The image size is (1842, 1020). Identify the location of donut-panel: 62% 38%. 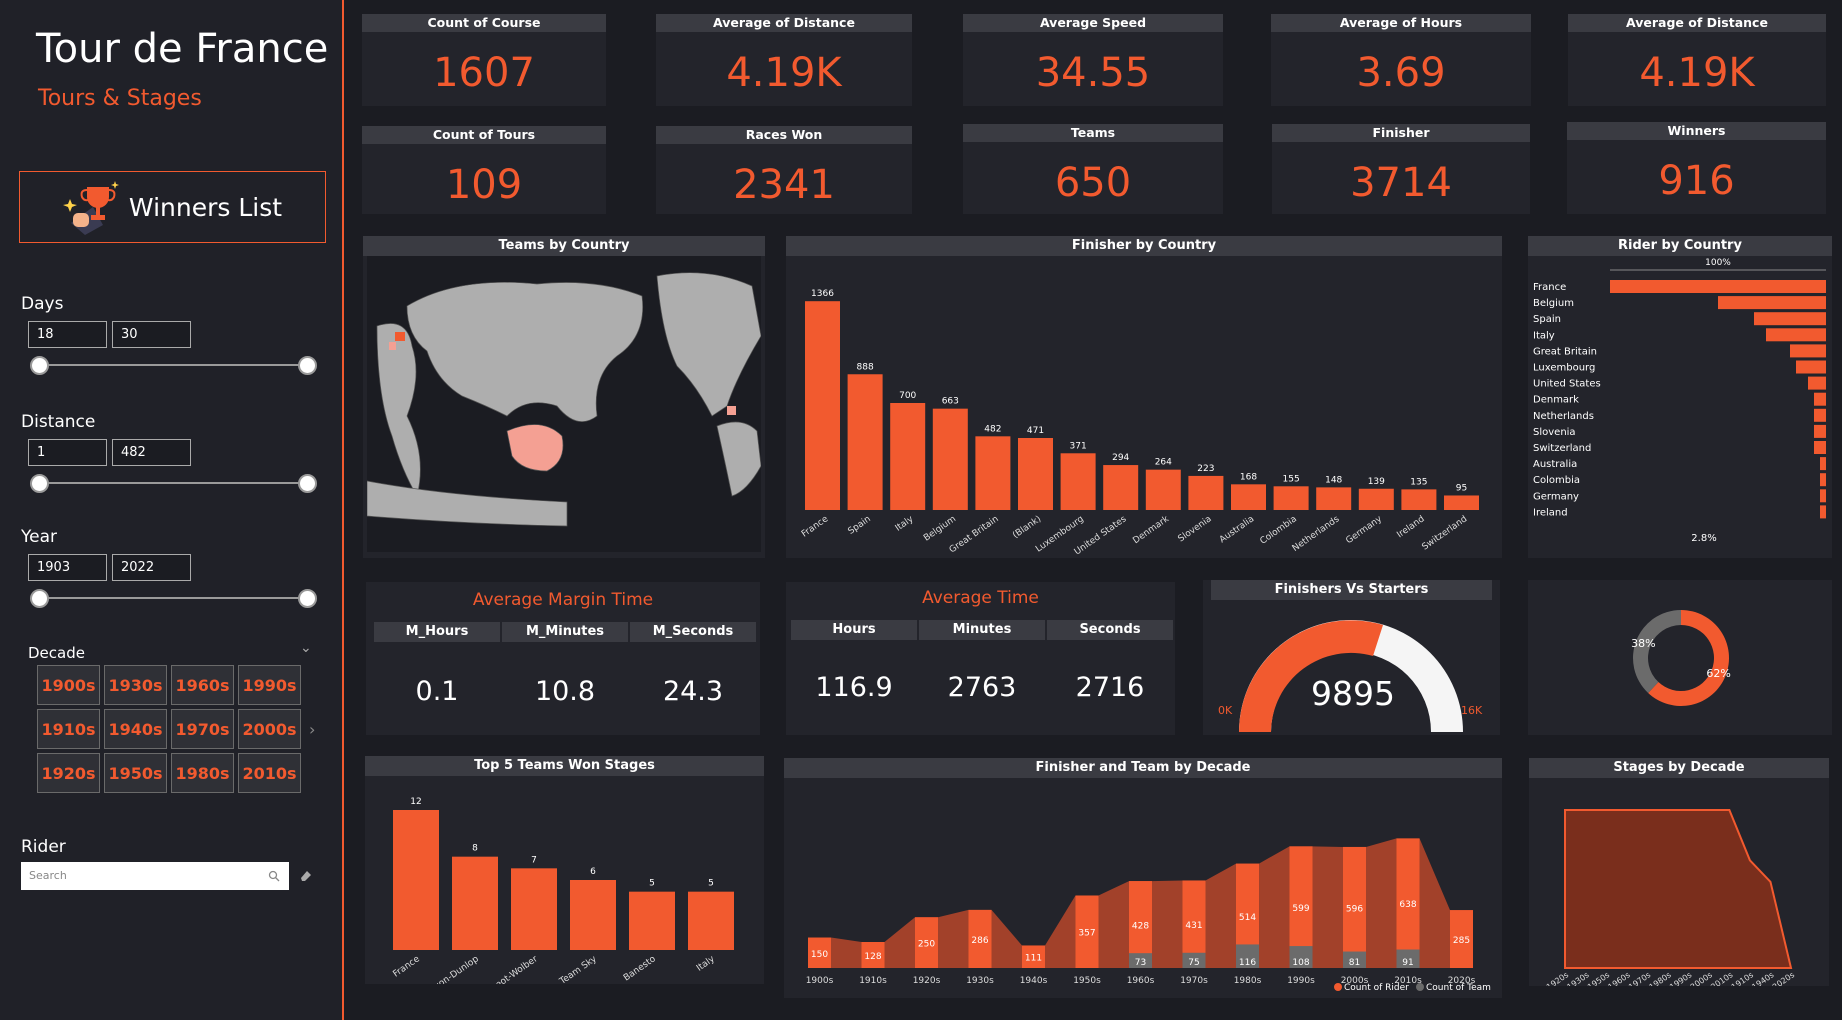
(1680, 657).